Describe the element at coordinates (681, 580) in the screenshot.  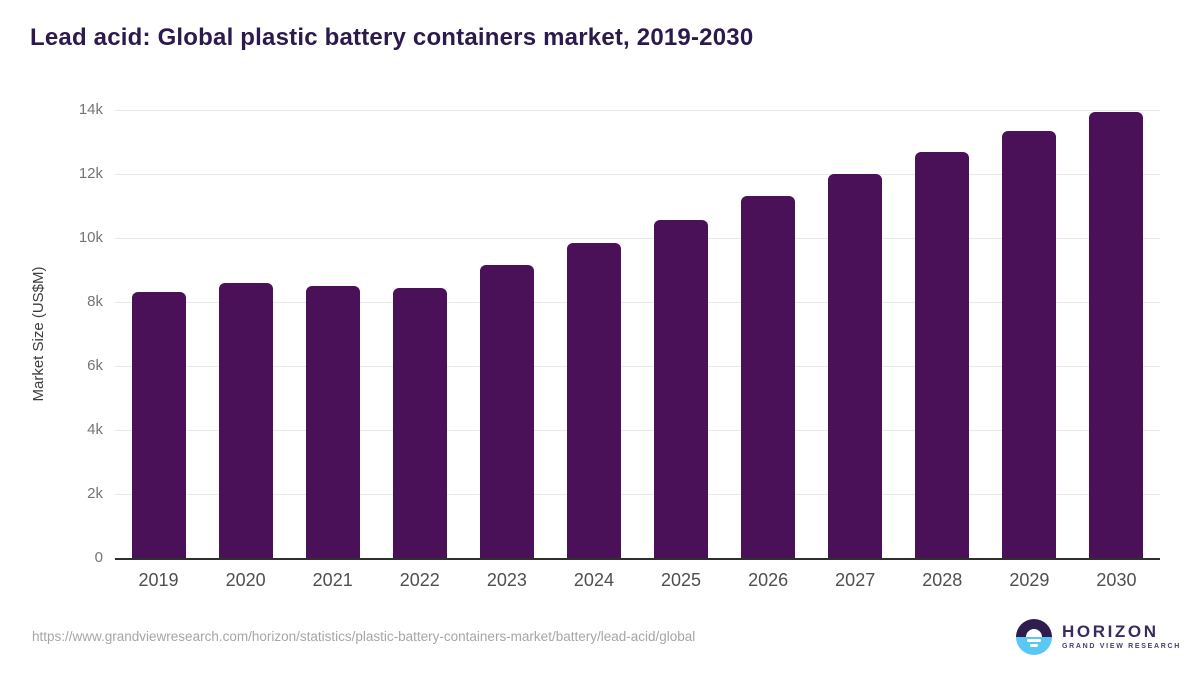
I see `x-axis-label-2025: 2025` at that location.